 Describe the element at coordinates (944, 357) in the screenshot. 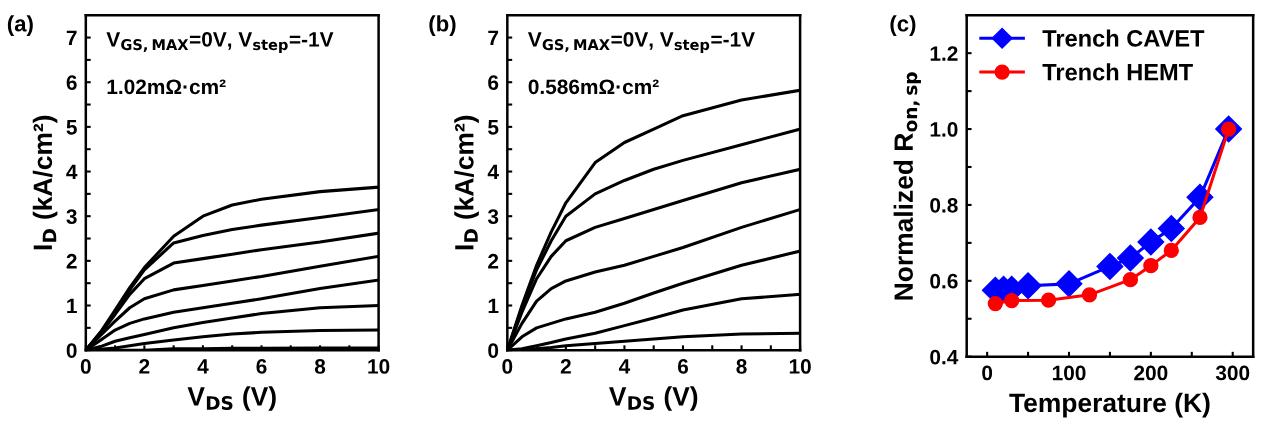

I see `y-tick-label: 0.4` at that location.